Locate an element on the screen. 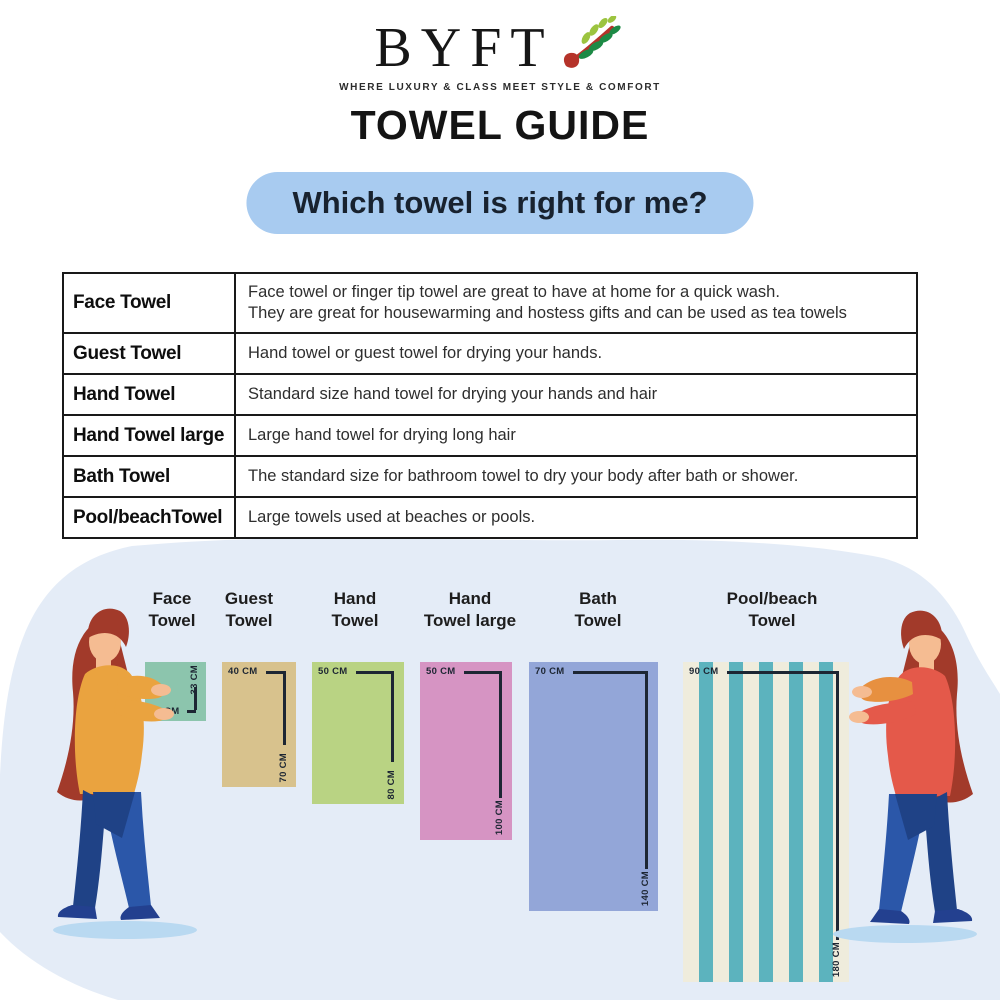 This screenshot has height=1000, width=1000. size-chart-column-label: Bath Towel is located at coordinates (598, 610).